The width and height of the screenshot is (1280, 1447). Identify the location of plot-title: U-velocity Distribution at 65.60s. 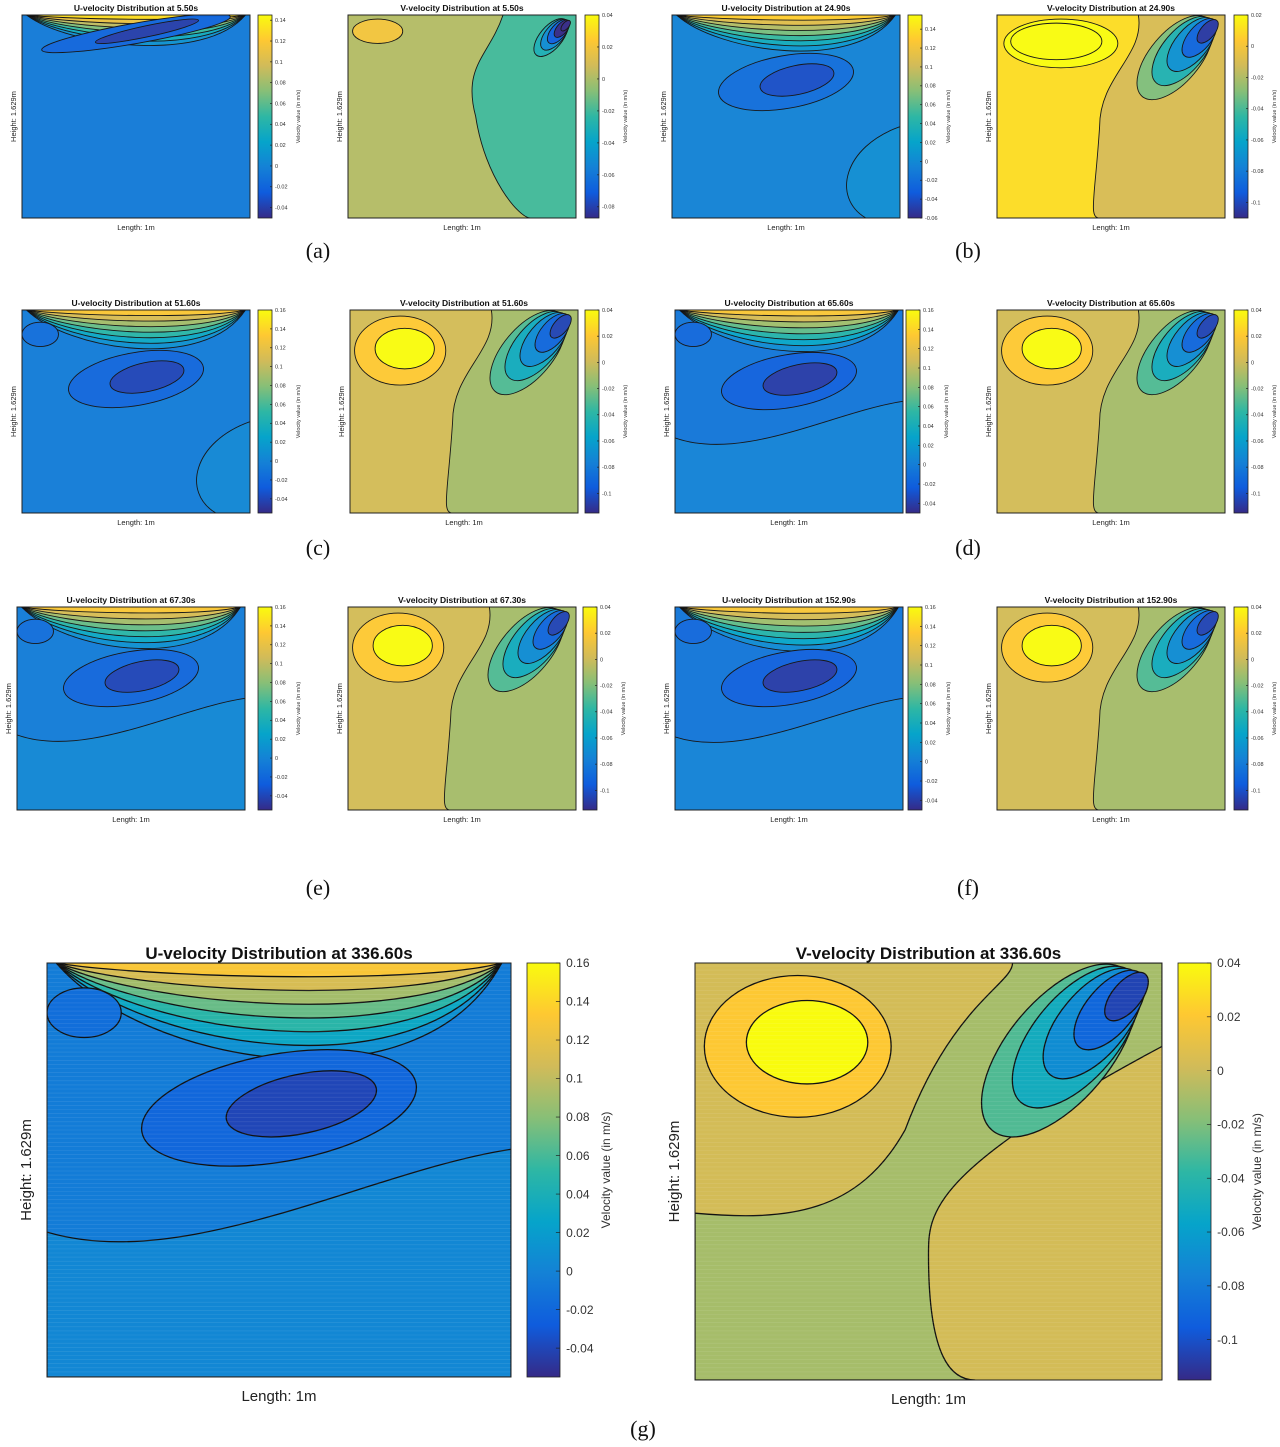
(789, 303).